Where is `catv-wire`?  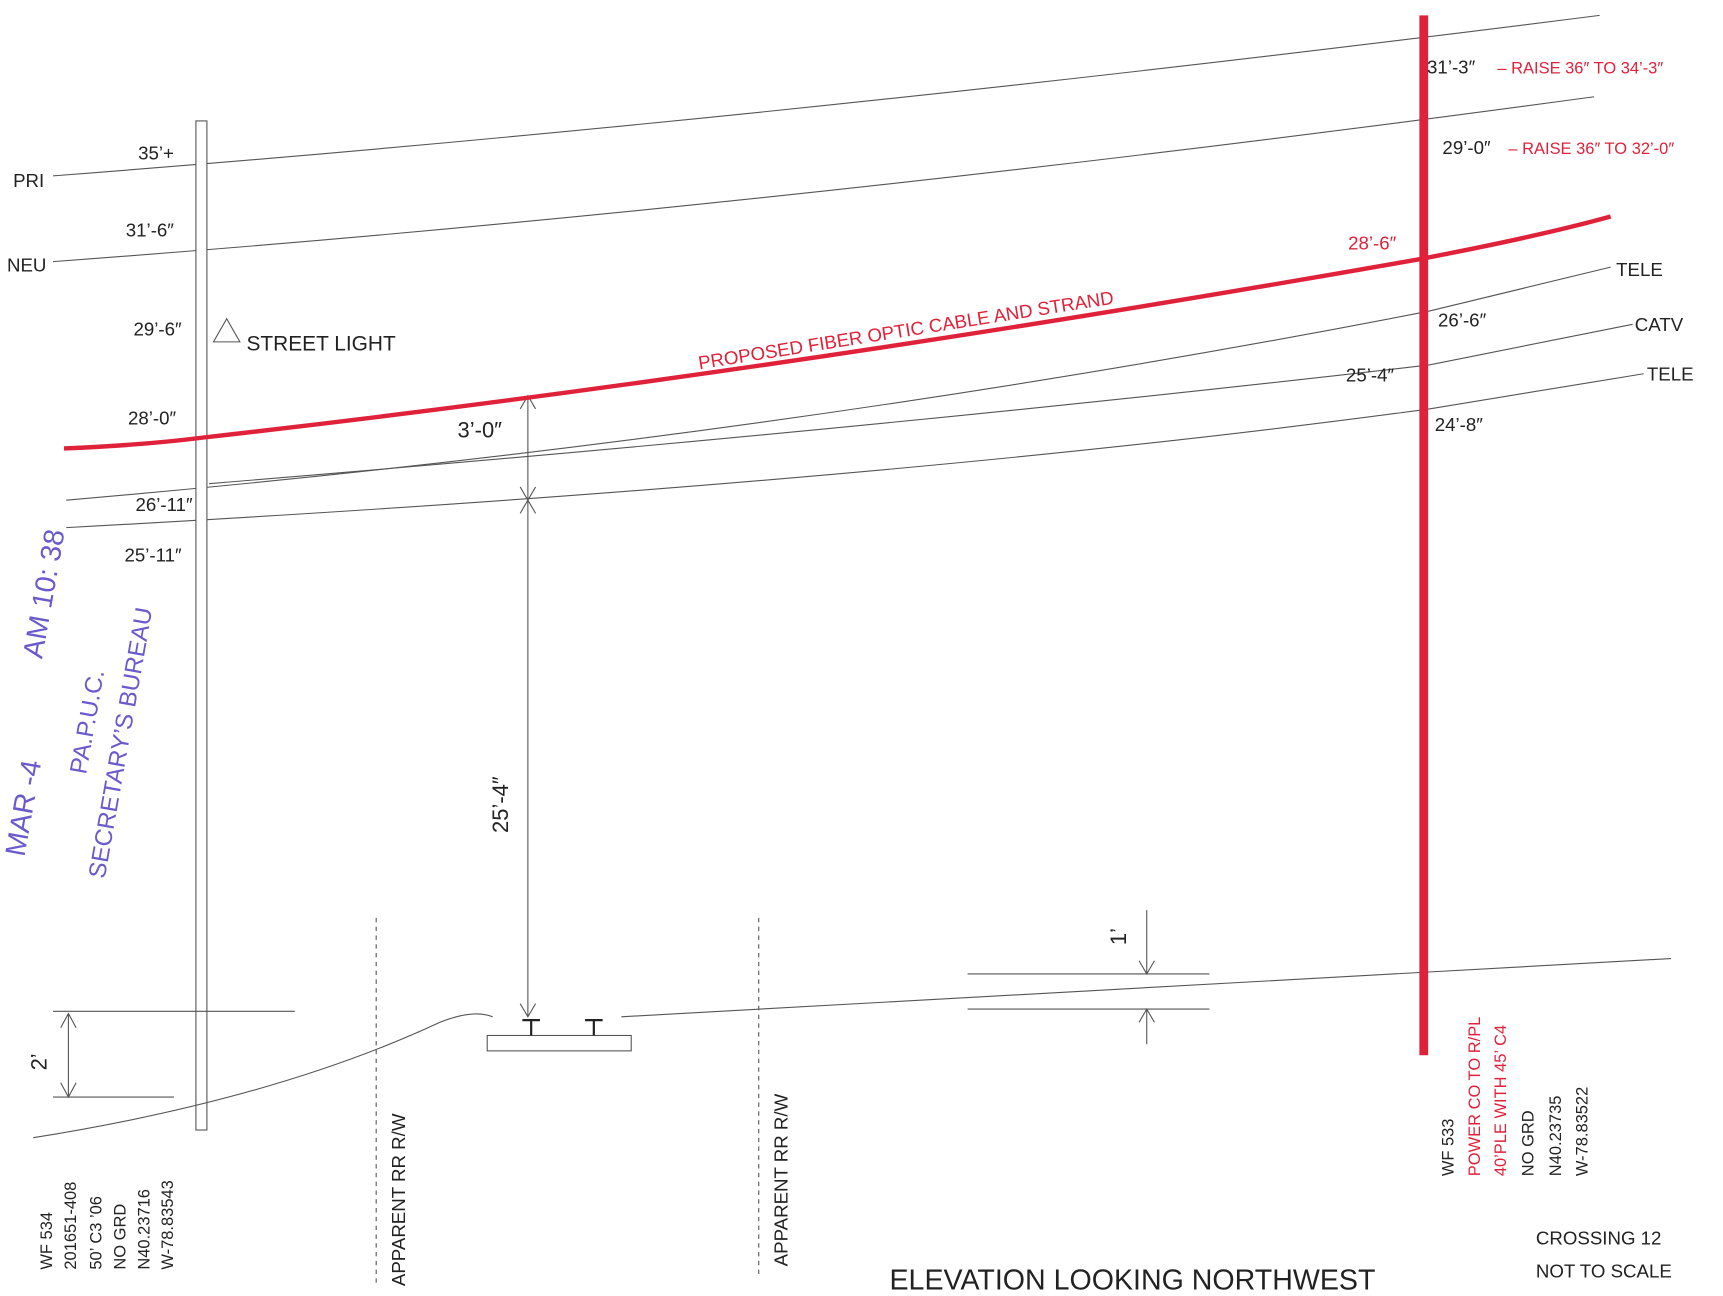
catv-wire is located at coordinates (921, 404).